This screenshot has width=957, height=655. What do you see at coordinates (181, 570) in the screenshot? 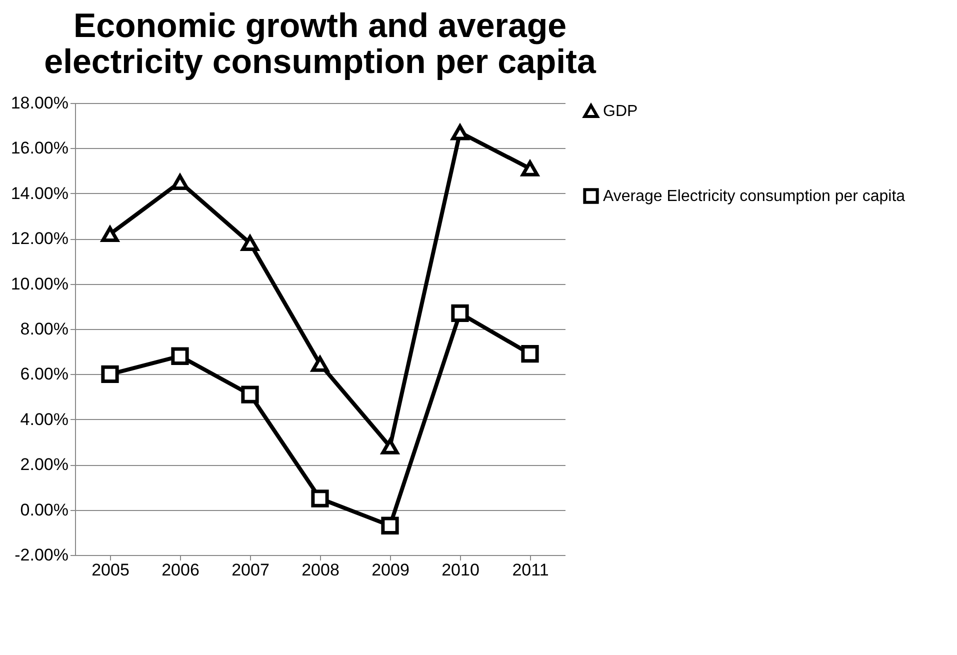
I see `x-tick-label: 2006` at bounding box center [181, 570].